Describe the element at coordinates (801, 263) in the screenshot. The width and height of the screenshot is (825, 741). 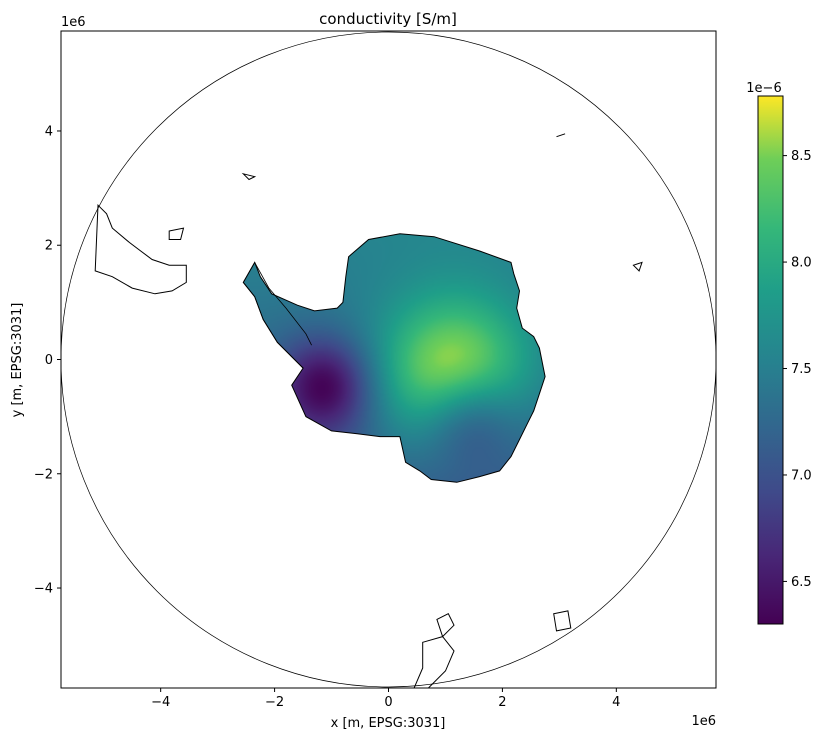
I see `colorbar-tick-label: 8.0` at that location.